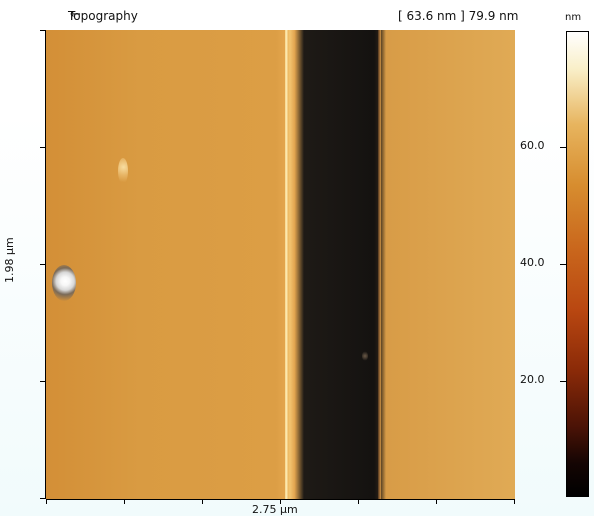 Image resolution: width=594 pixels, height=516 pixels. I want to click on x-axis-label: 2.75 µm, so click(275, 509).